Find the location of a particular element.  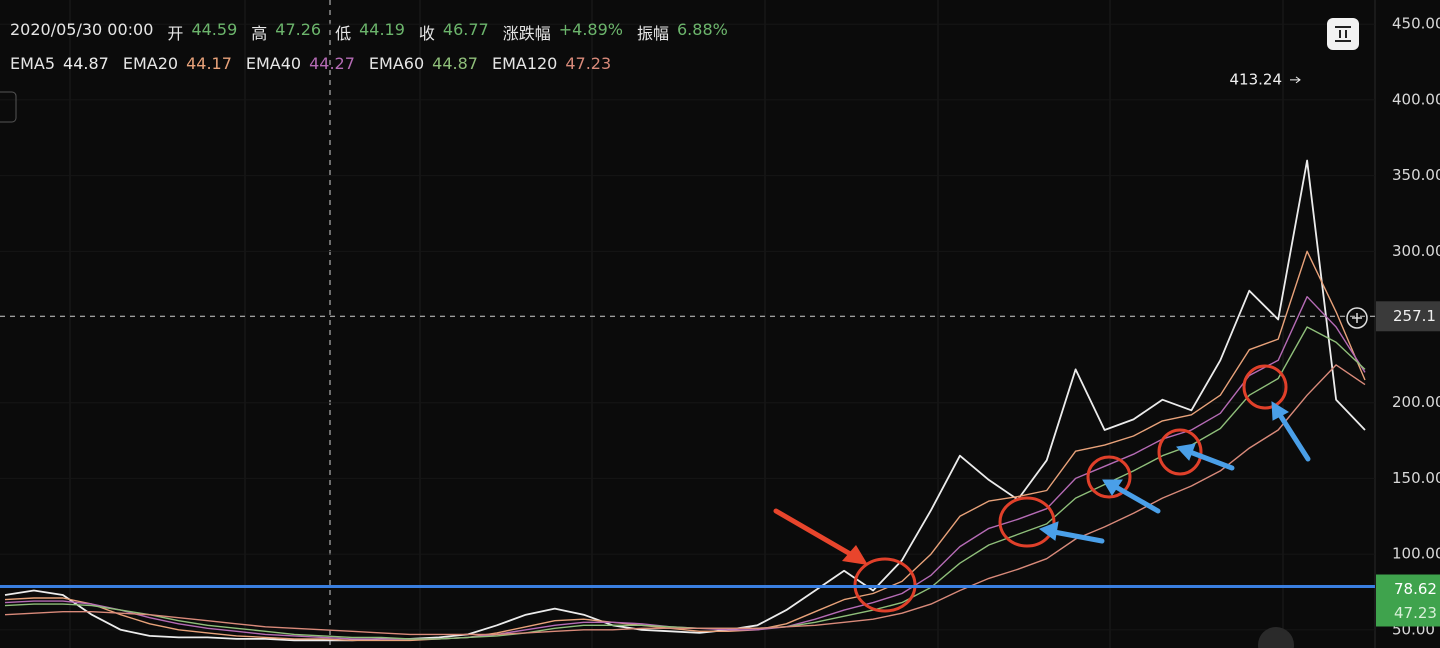

legend-value: 44.17 is located at coordinates (209, 63).